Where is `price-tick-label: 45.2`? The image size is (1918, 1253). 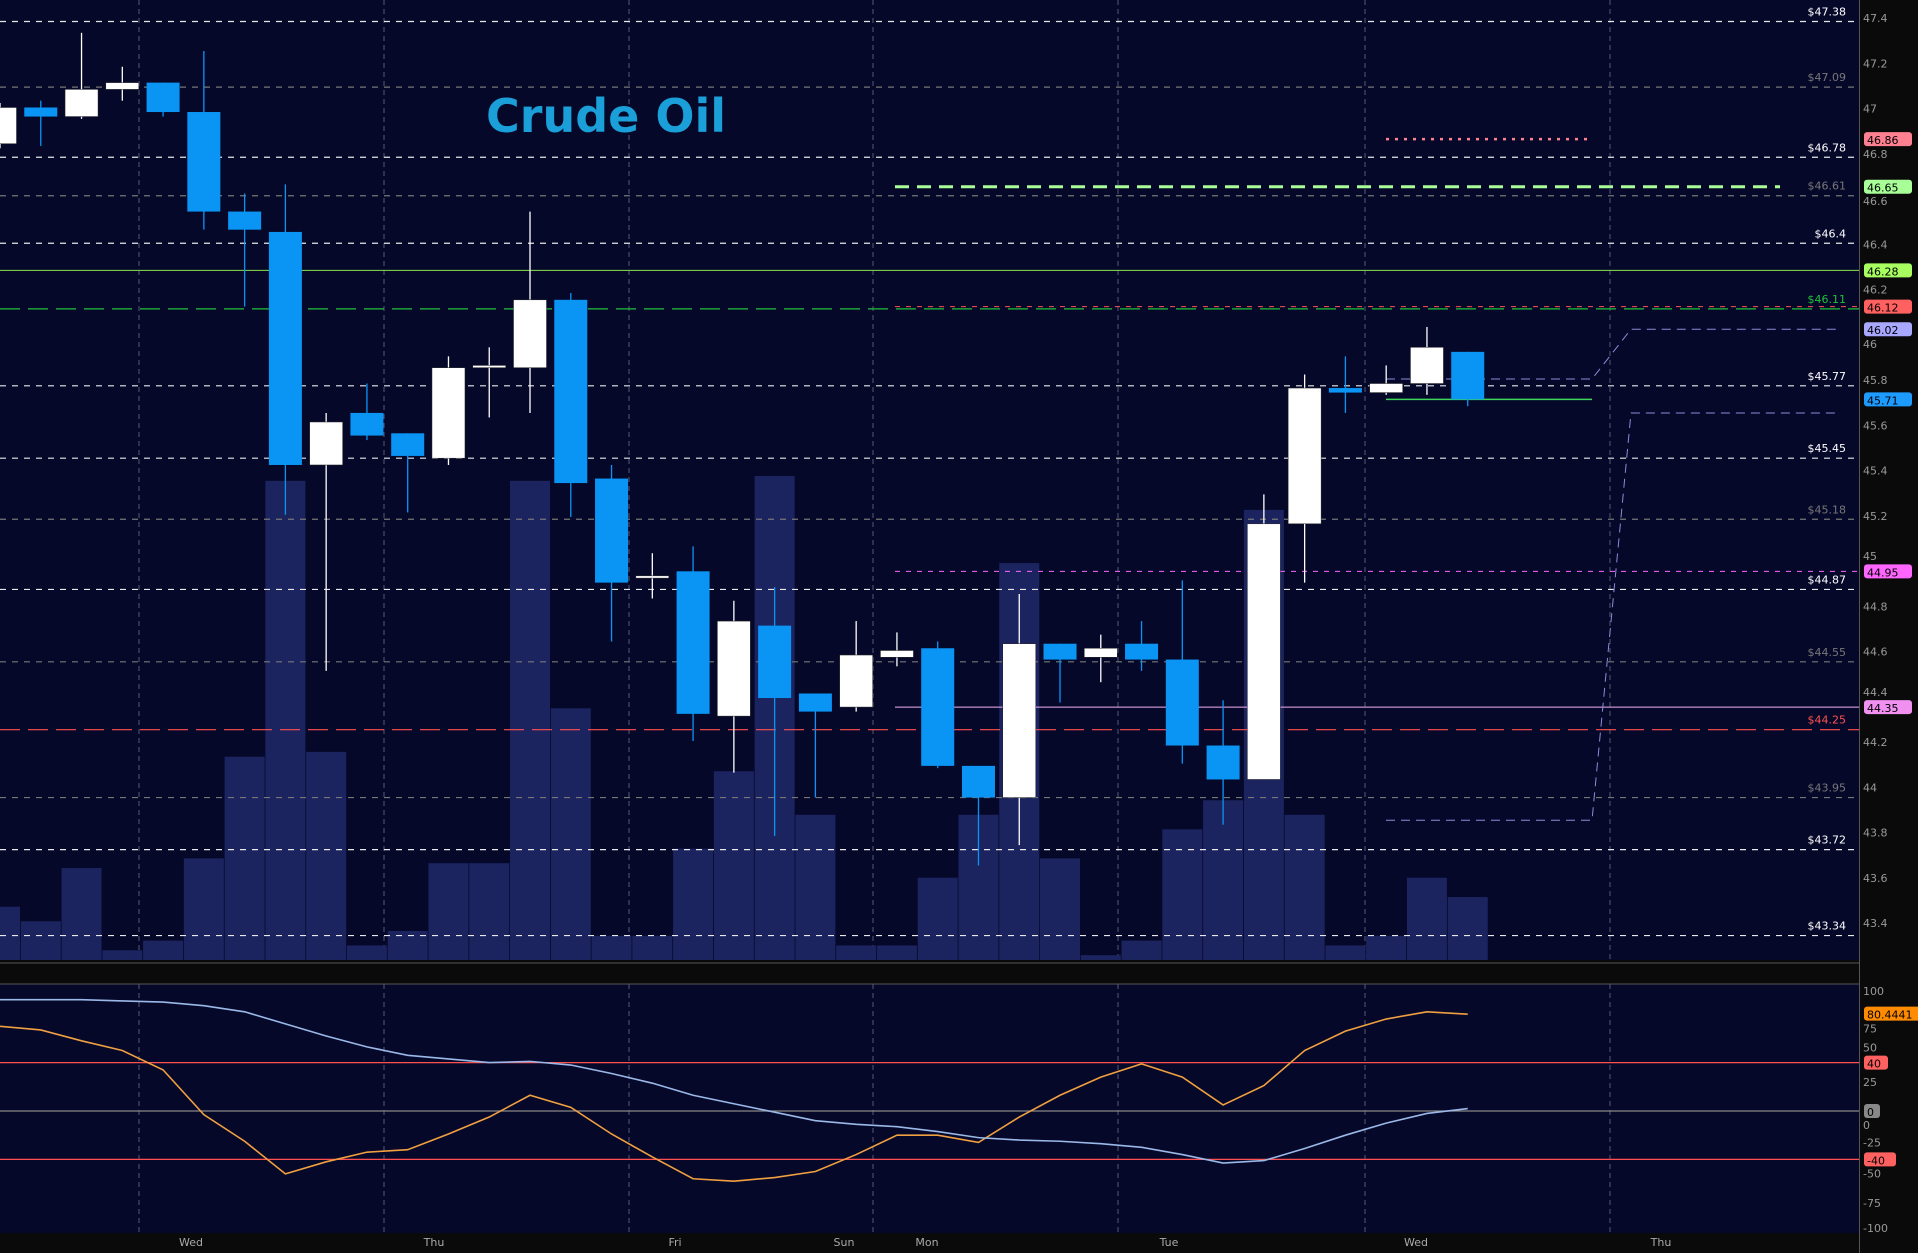
price-tick-label: 45.2 is located at coordinates (1875, 516).